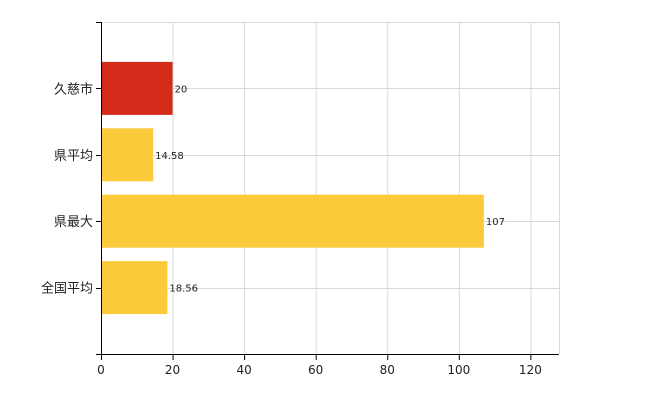  Describe the element at coordinates (183, 289) in the screenshot. I see `data-label: 18.56` at that location.